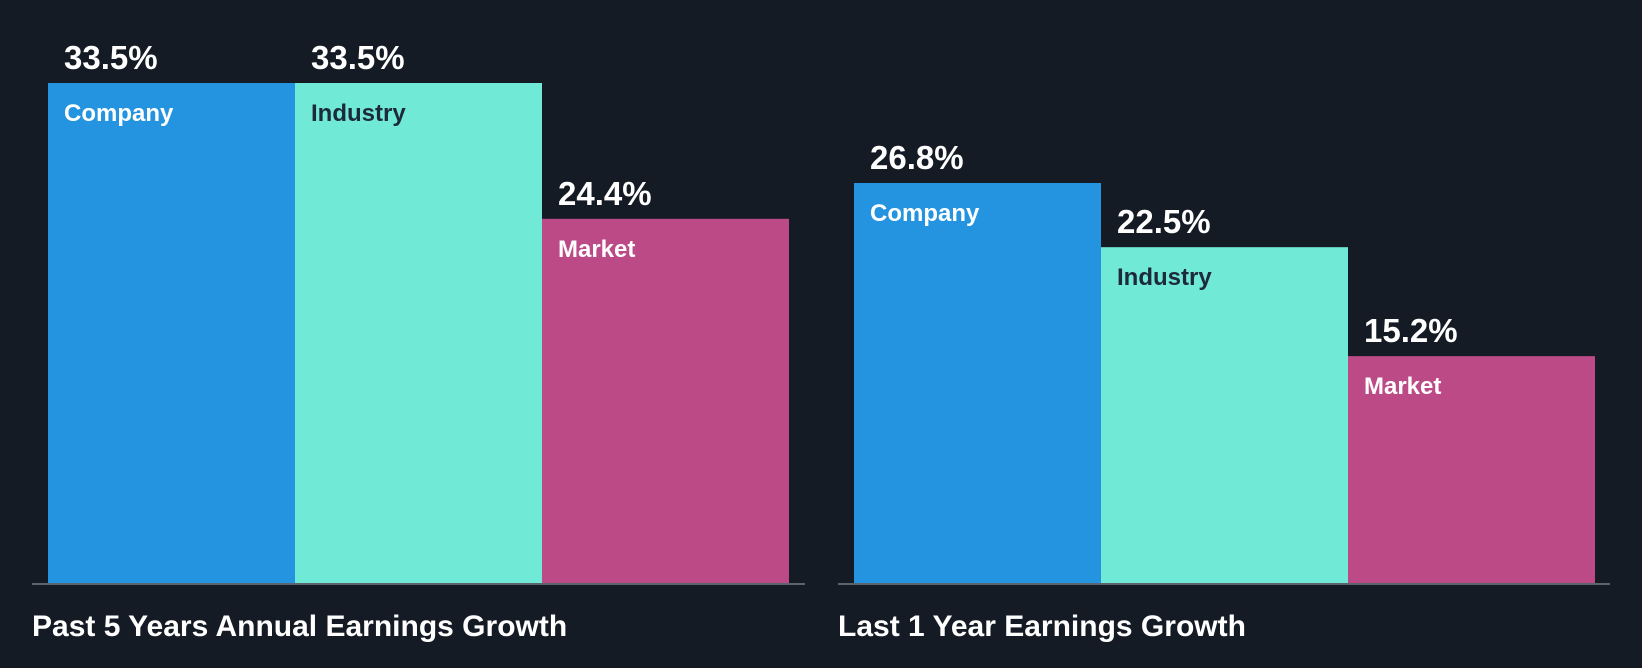 The width and height of the screenshot is (1642, 668). What do you see at coordinates (111, 57) in the screenshot?
I see `value-label-company: 33.5%` at bounding box center [111, 57].